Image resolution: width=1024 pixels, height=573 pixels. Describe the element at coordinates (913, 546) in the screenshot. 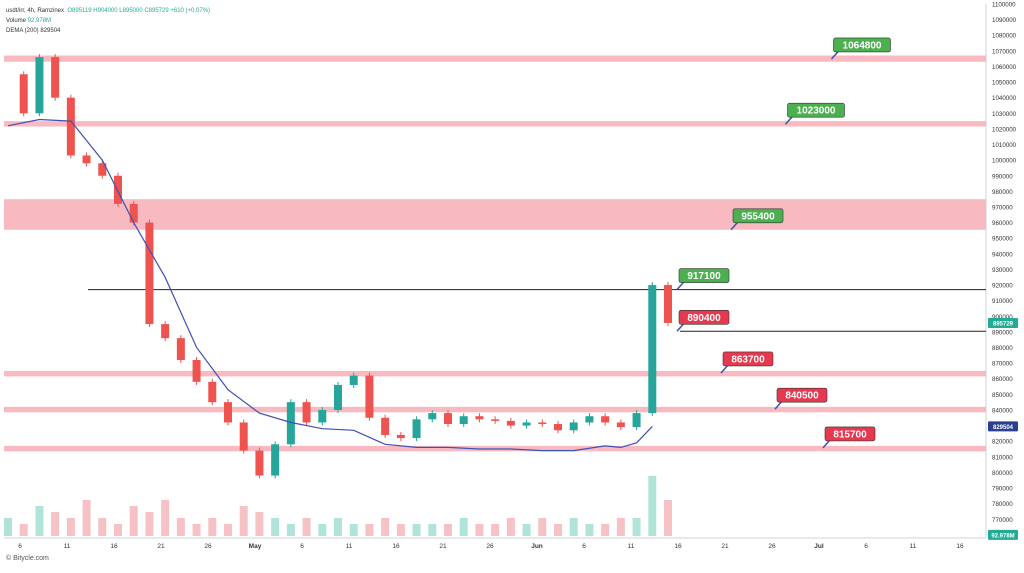

I see `time-tick-label: 11` at that location.